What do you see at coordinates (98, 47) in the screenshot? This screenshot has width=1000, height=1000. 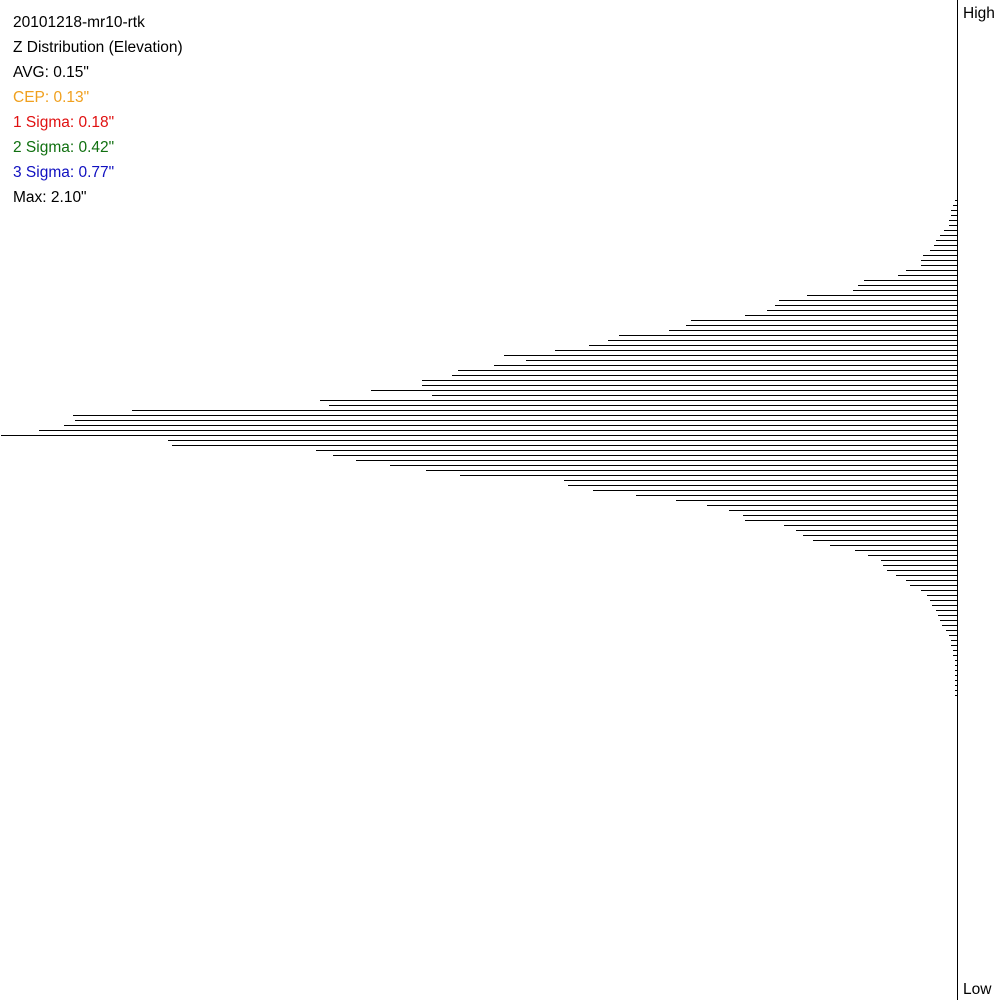 I see `chart-title: Z Distribution (Elevation)` at bounding box center [98, 47].